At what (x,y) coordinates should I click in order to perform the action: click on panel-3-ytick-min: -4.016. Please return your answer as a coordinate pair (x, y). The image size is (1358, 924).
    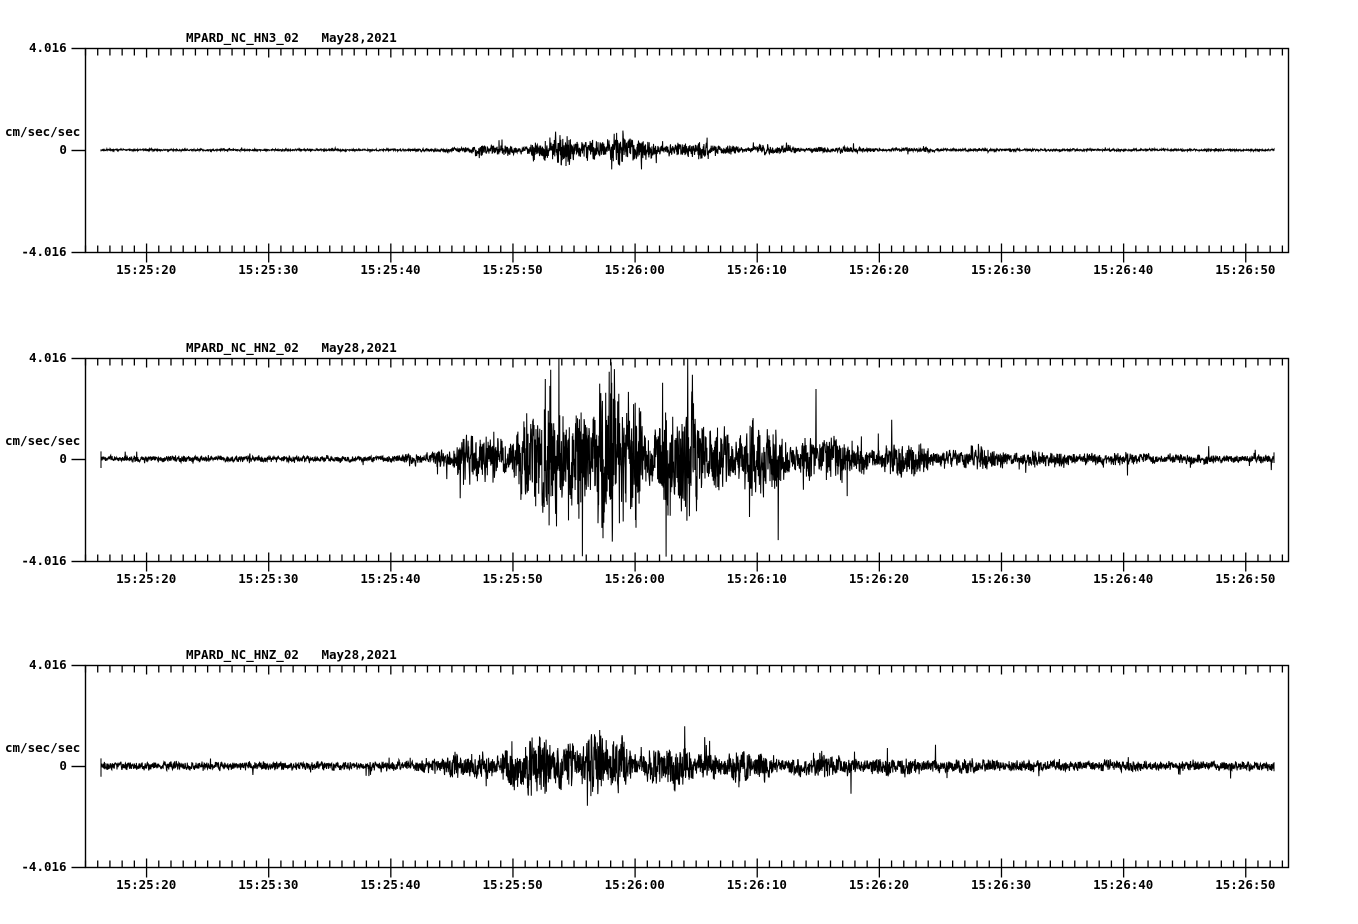
    Looking at the image, I should click on (44, 866).